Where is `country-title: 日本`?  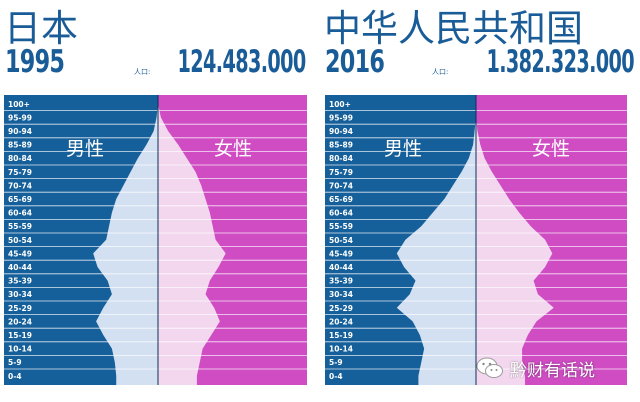 country-title: 日本 is located at coordinates (41, 28).